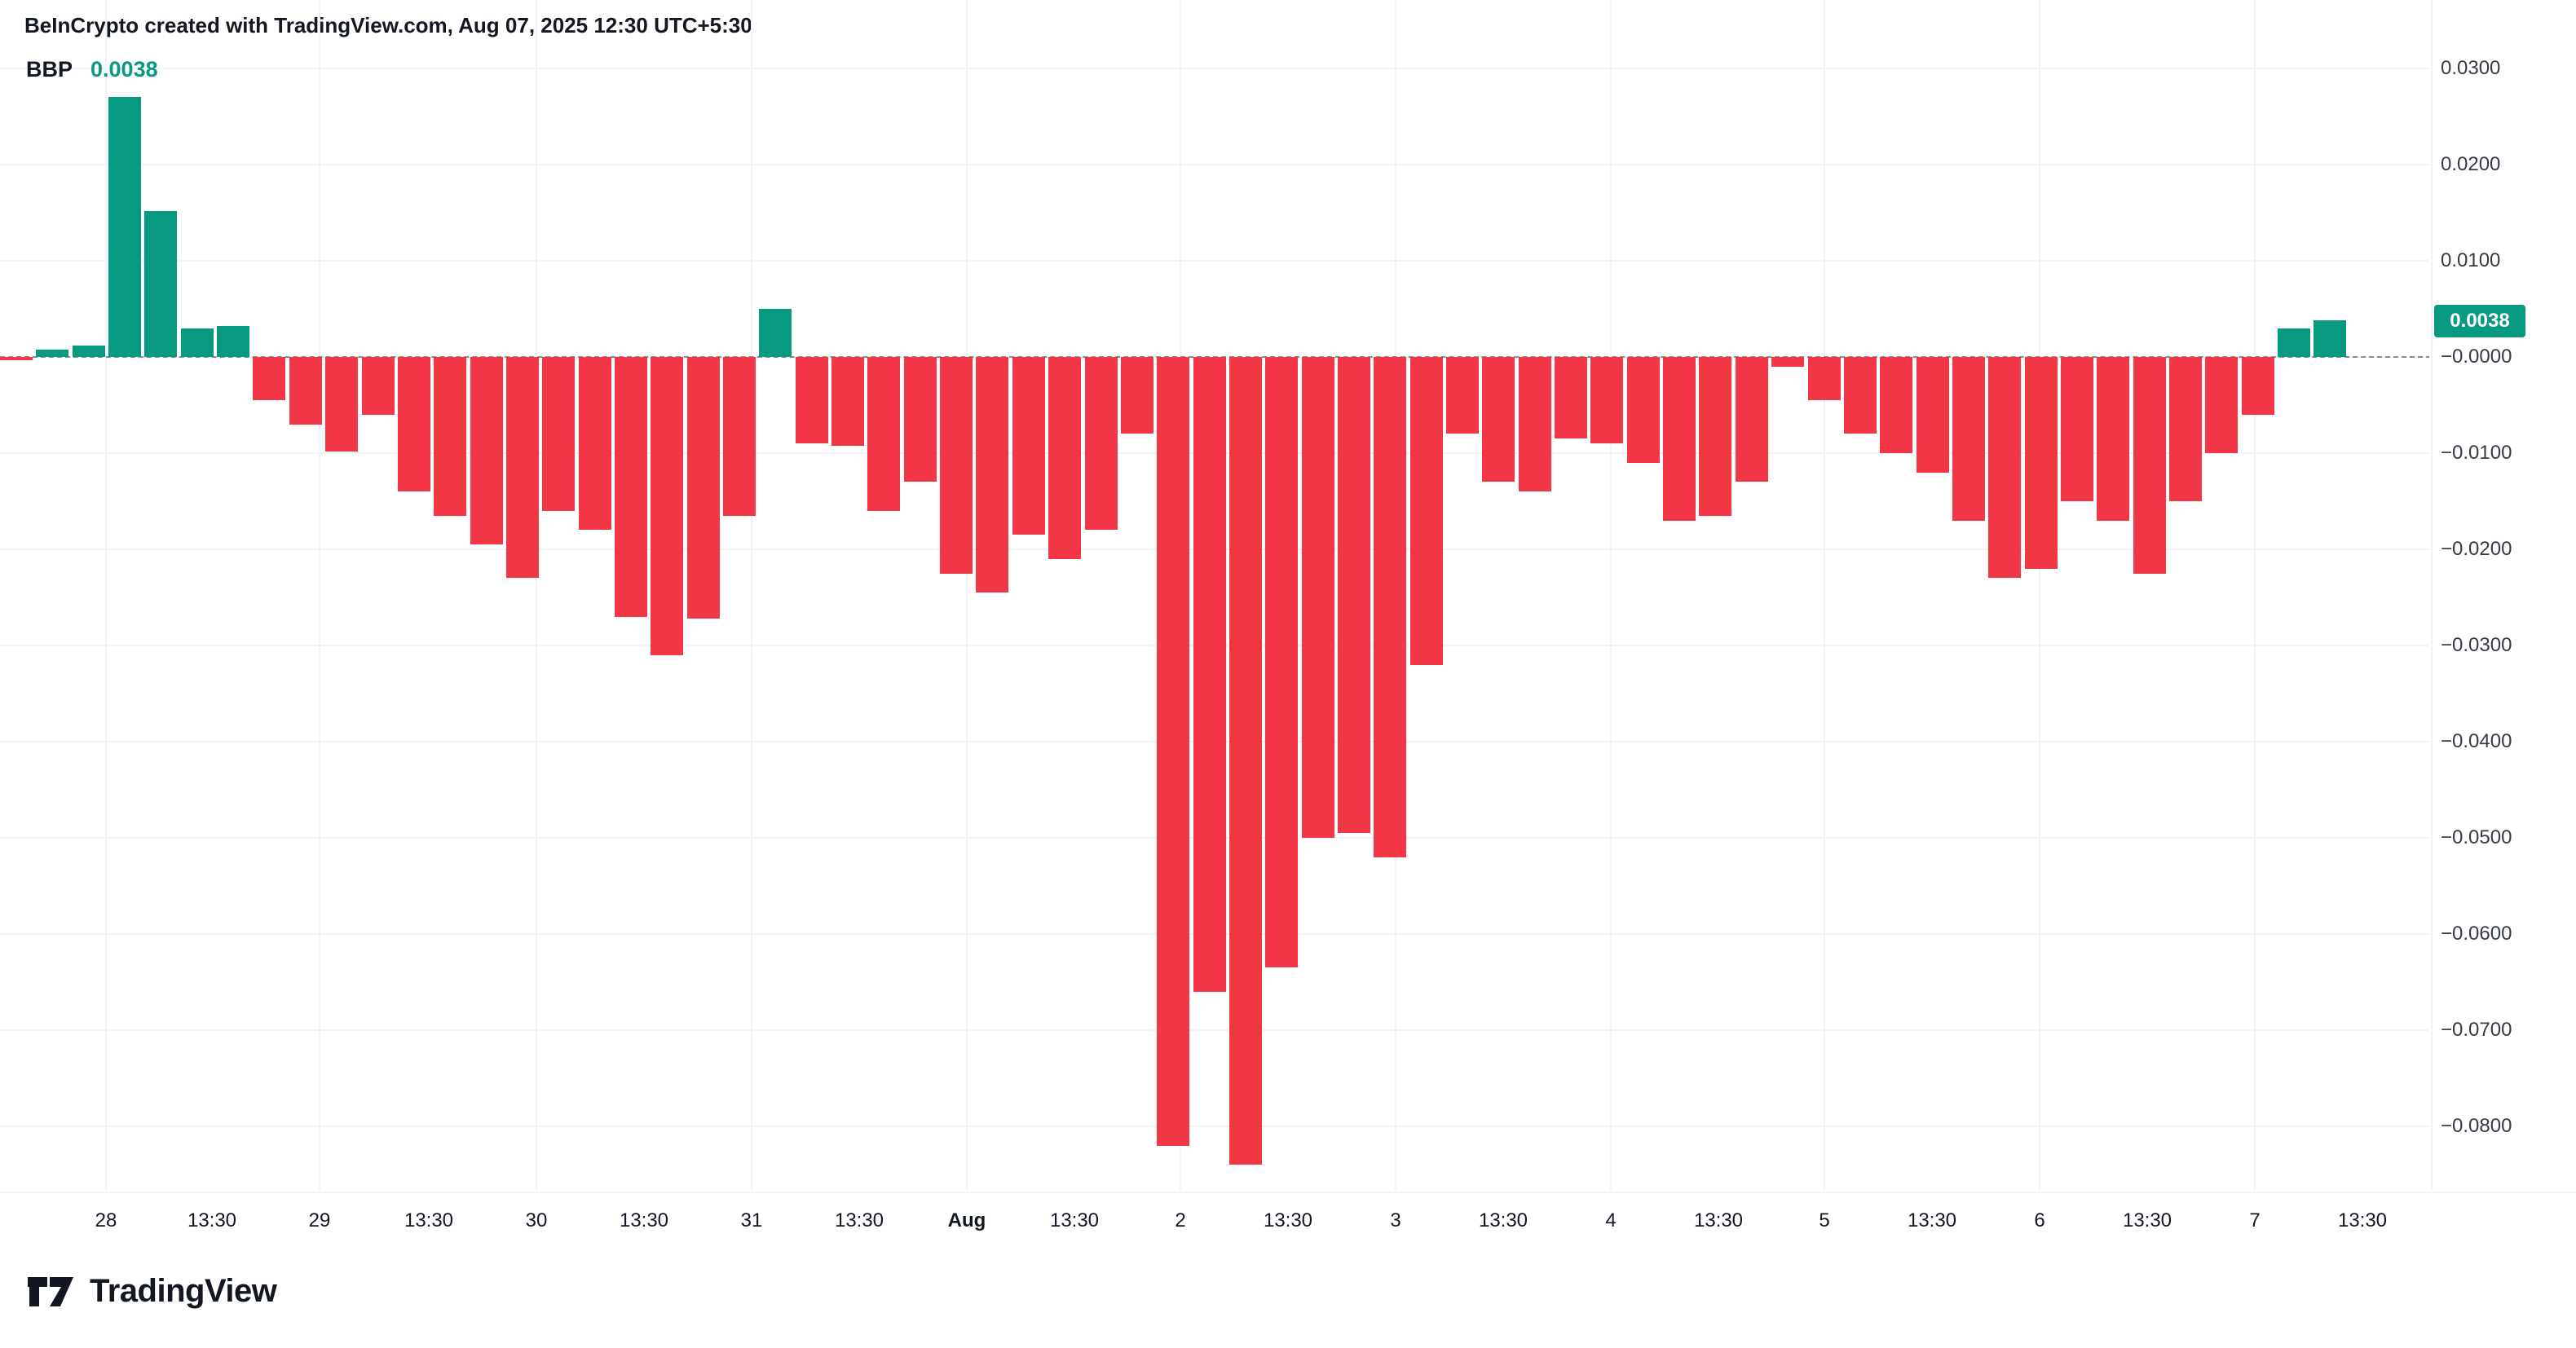 This screenshot has height=1348, width=2576. Describe the element at coordinates (319, 1220) in the screenshot. I see `time-tick-label: 29` at that location.